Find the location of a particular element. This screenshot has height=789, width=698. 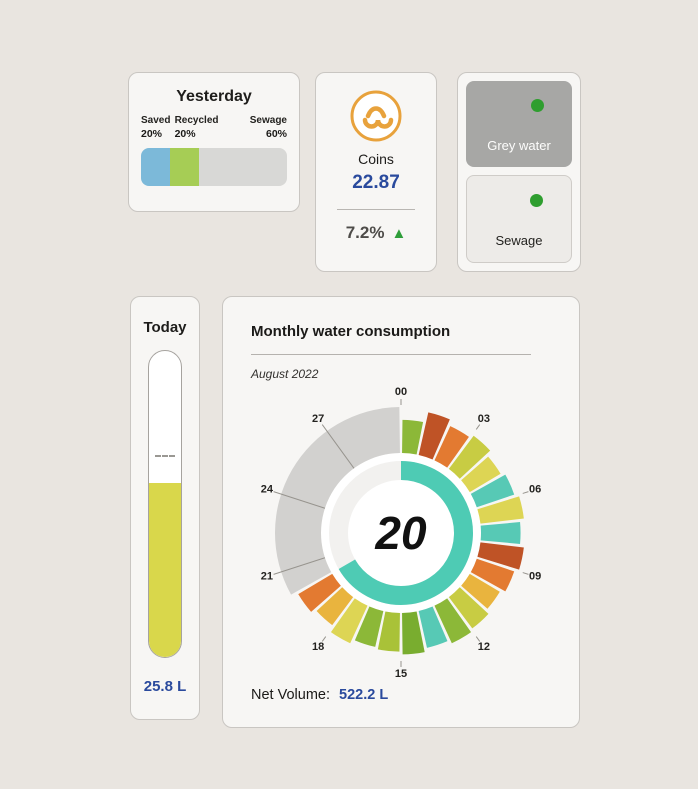

coins-divider is located at coordinates (376, 209).